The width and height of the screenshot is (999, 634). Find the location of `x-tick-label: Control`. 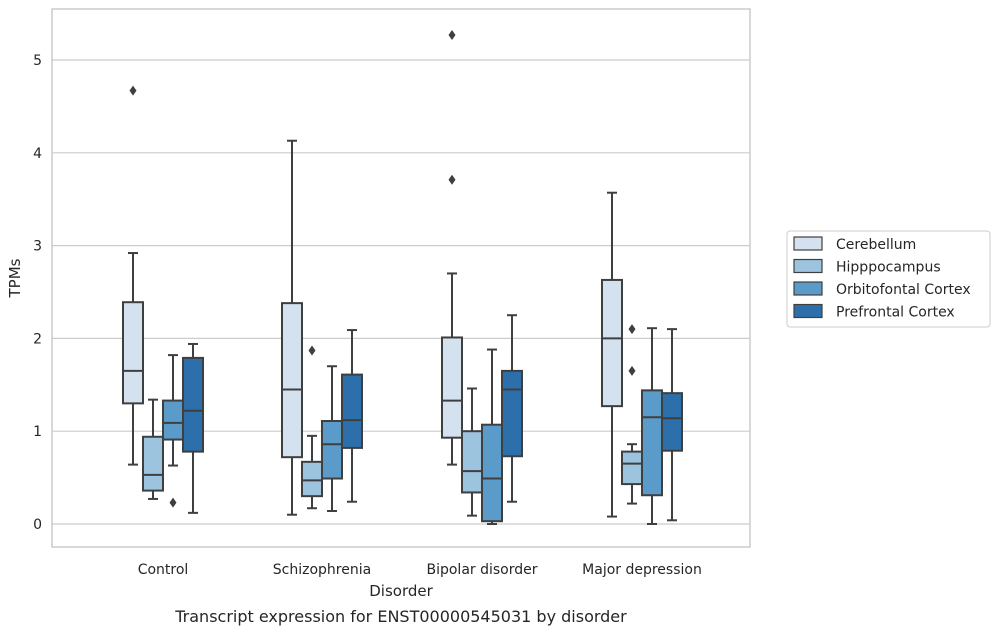

x-tick-label: Control is located at coordinates (163, 570).